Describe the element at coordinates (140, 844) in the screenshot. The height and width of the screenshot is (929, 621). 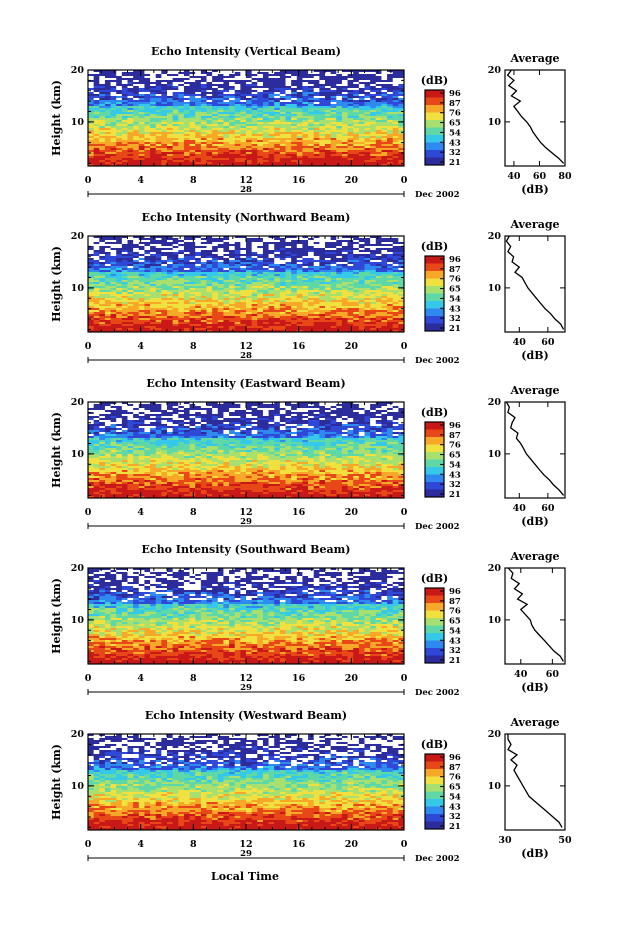
I see `x-tick-label: 4` at that location.